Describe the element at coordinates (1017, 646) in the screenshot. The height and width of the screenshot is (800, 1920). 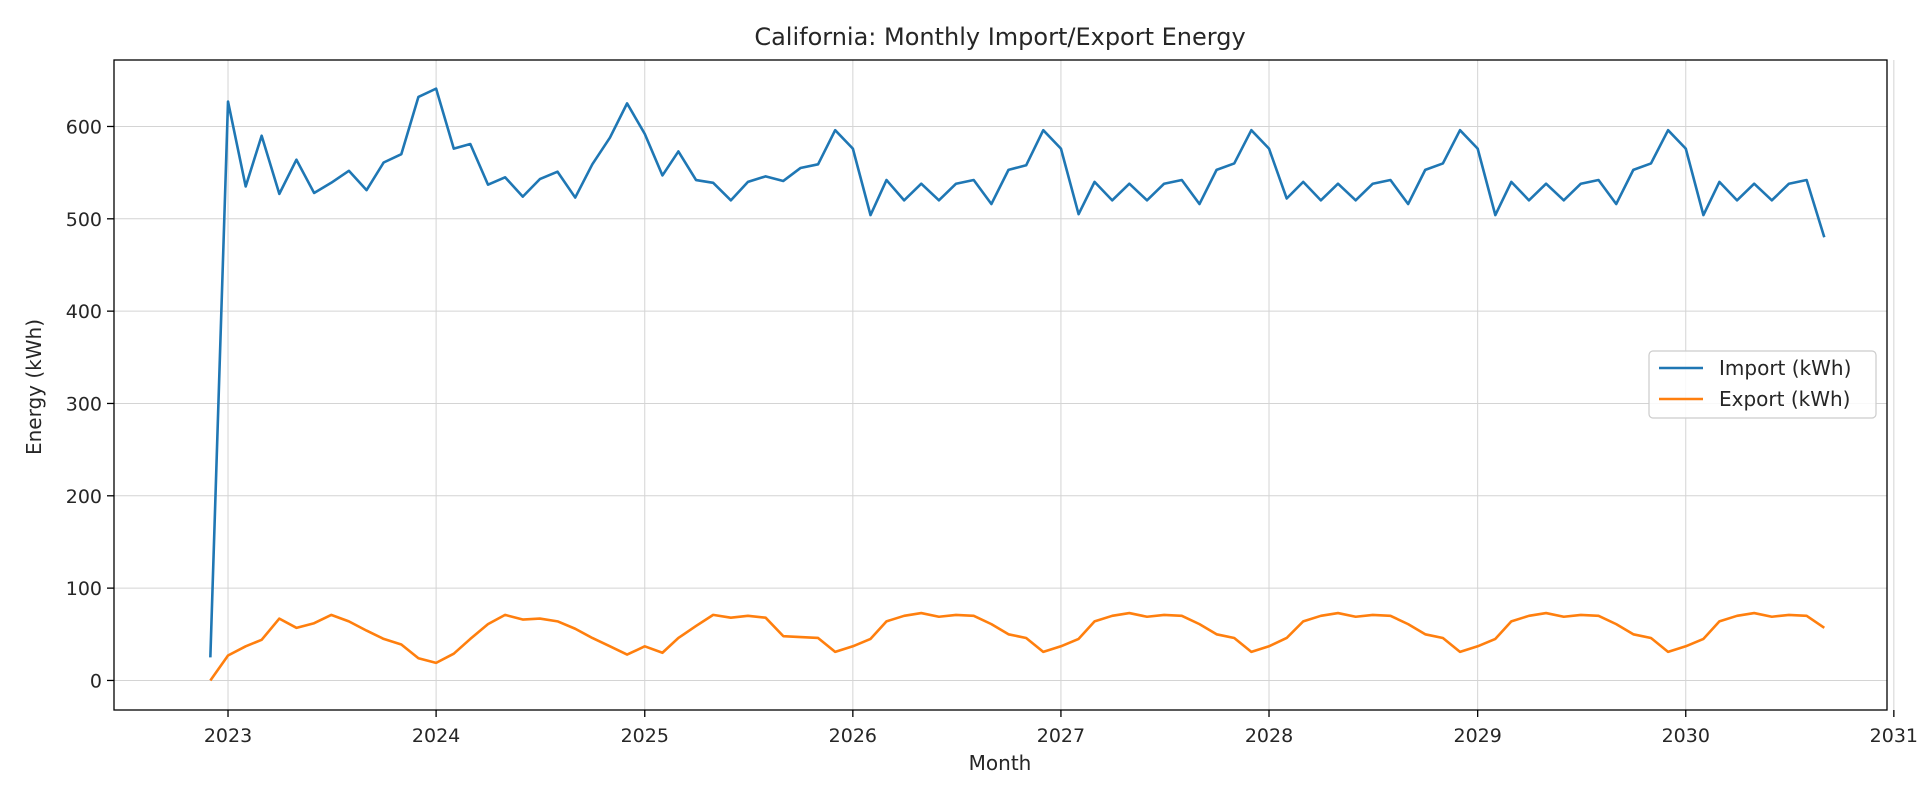
I see `series-line-export` at that location.